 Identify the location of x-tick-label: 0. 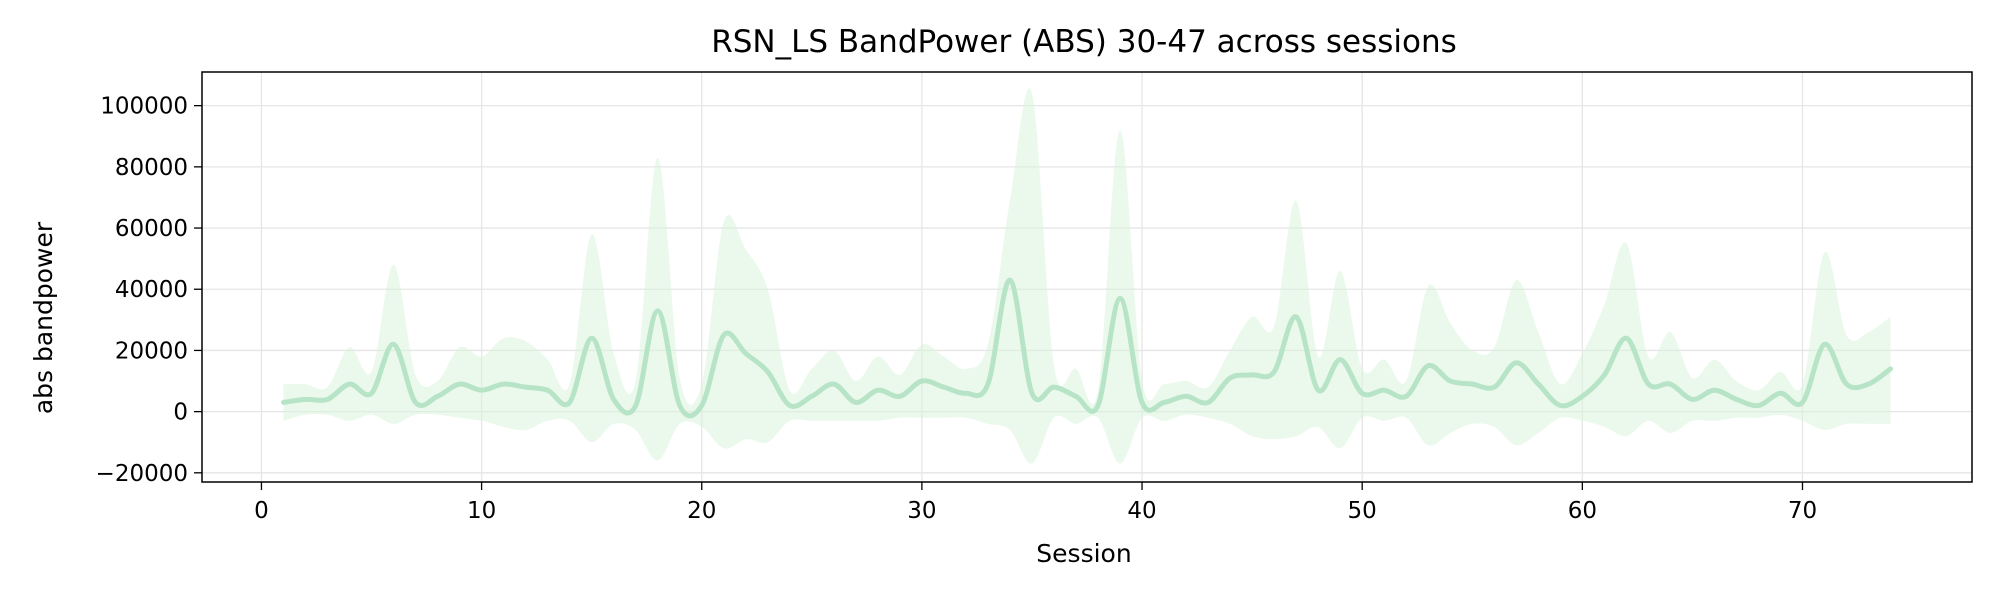
(261, 511).